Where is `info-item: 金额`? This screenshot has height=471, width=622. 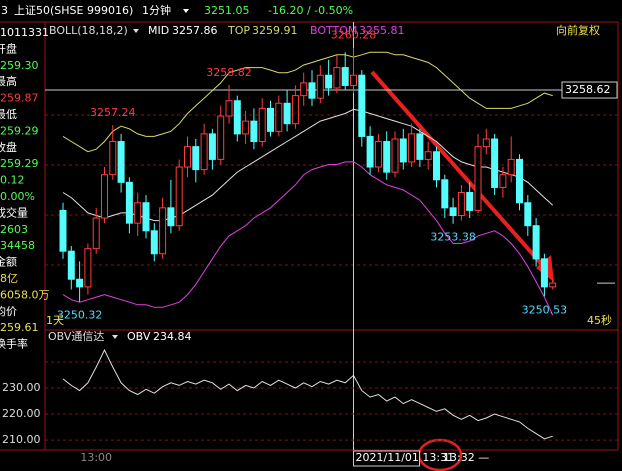 info-item: 金额 is located at coordinates (8, 262).